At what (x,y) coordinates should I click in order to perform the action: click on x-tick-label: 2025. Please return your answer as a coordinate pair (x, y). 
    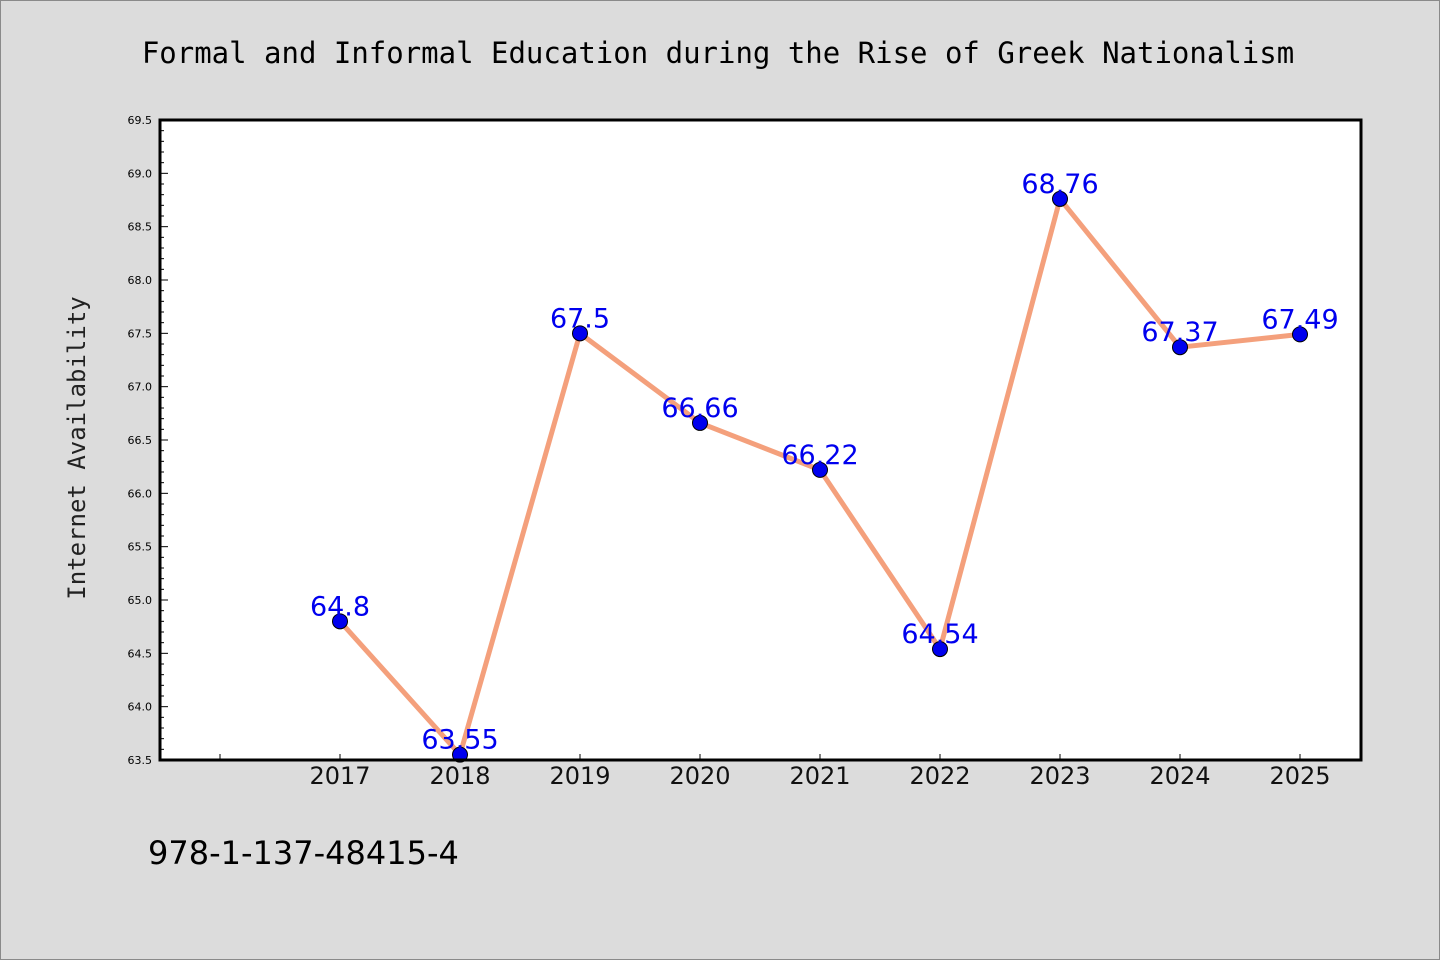
    Looking at the image, I should click on (1299, 776).